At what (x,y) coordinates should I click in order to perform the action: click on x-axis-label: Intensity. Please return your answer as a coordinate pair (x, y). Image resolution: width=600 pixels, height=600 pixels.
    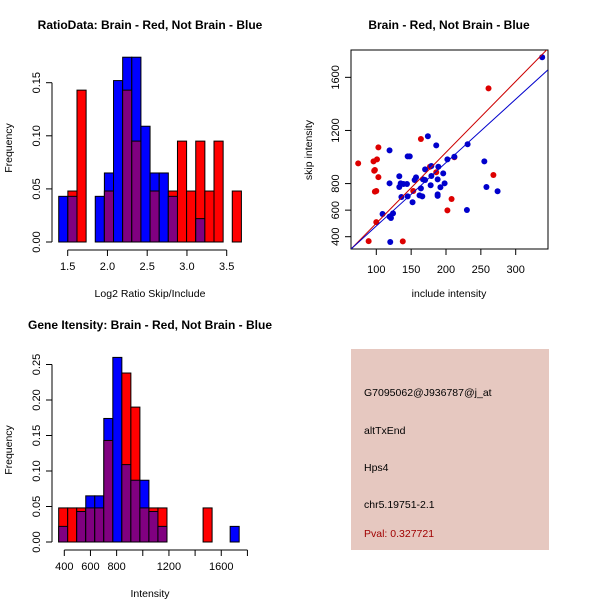
    Looking at the image, I should click on (150, 594).